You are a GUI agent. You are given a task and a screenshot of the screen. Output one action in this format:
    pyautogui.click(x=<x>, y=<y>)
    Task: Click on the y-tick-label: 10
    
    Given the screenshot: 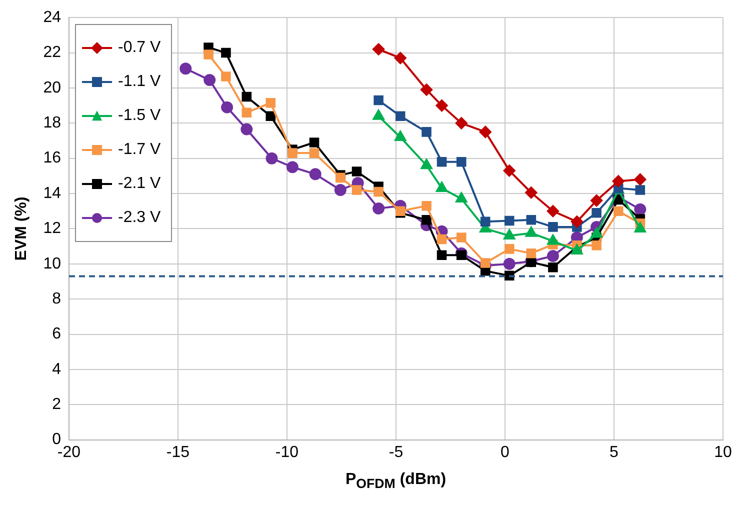 What is the action you would take?
    pyautogui.click(x=52, y=263)
    